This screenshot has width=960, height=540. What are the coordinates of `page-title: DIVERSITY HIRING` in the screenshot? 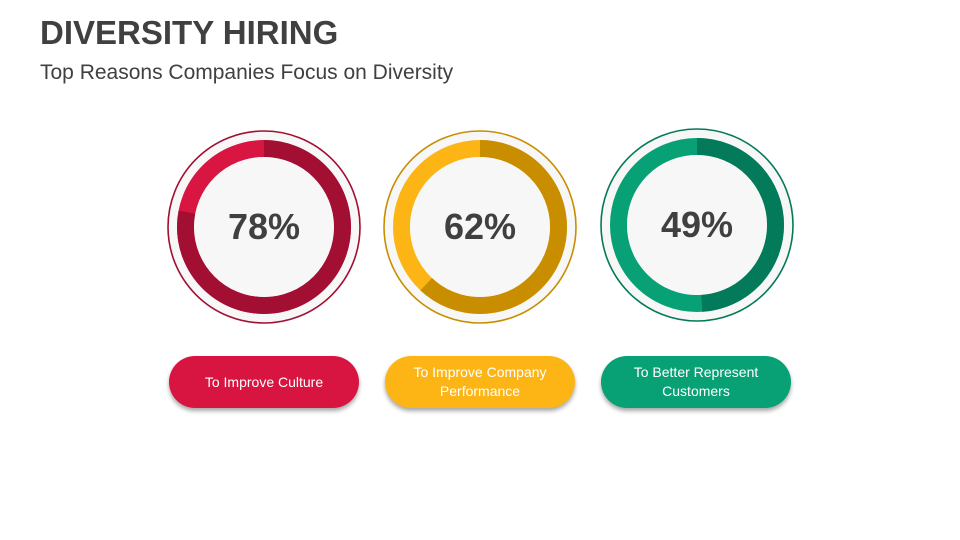 It's located at (189, 32).